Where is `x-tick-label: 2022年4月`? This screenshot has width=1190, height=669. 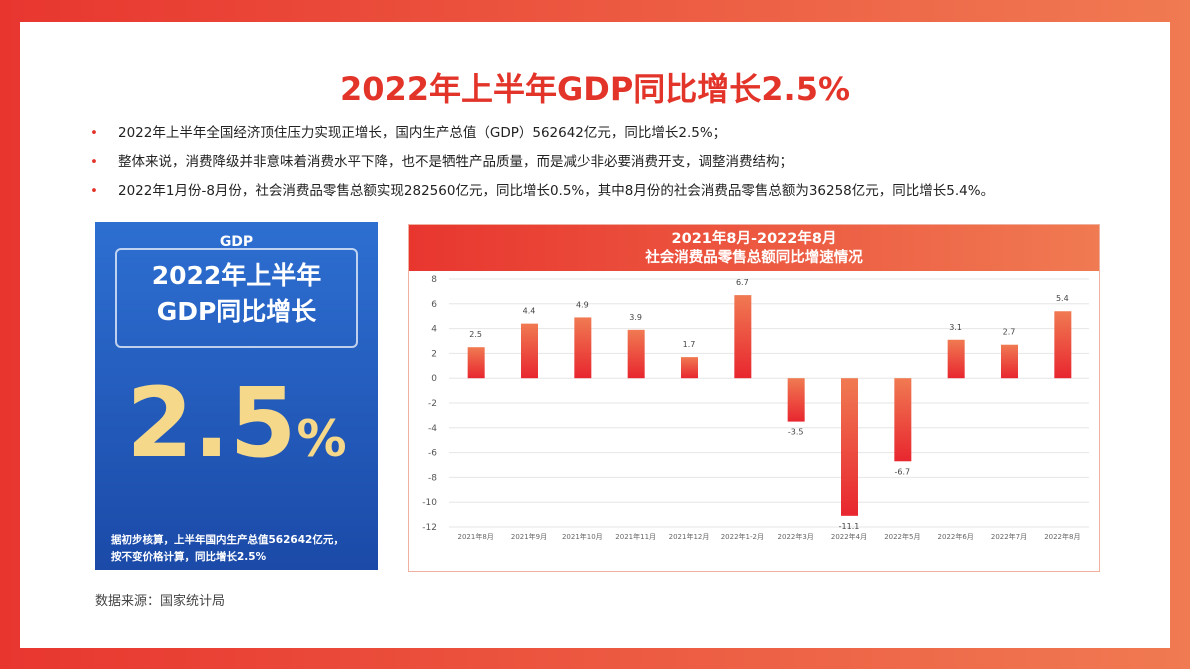 x-tick-label: 2022年4月 is located at coordinates (849, 536).